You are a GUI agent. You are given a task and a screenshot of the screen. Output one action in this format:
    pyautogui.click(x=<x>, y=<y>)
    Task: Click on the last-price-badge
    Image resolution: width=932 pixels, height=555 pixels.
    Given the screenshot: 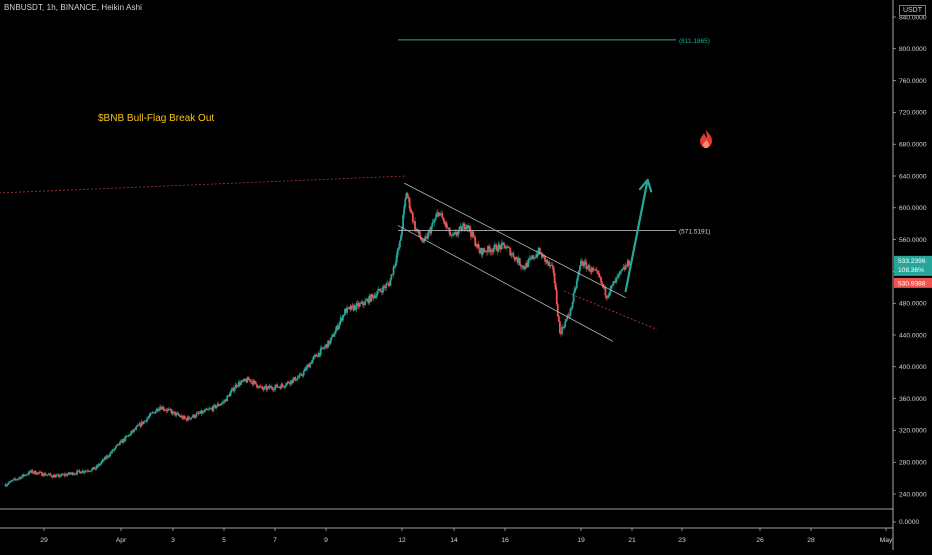 What is the action you would take?
    pyautogui.click(x=913, y=265)
    